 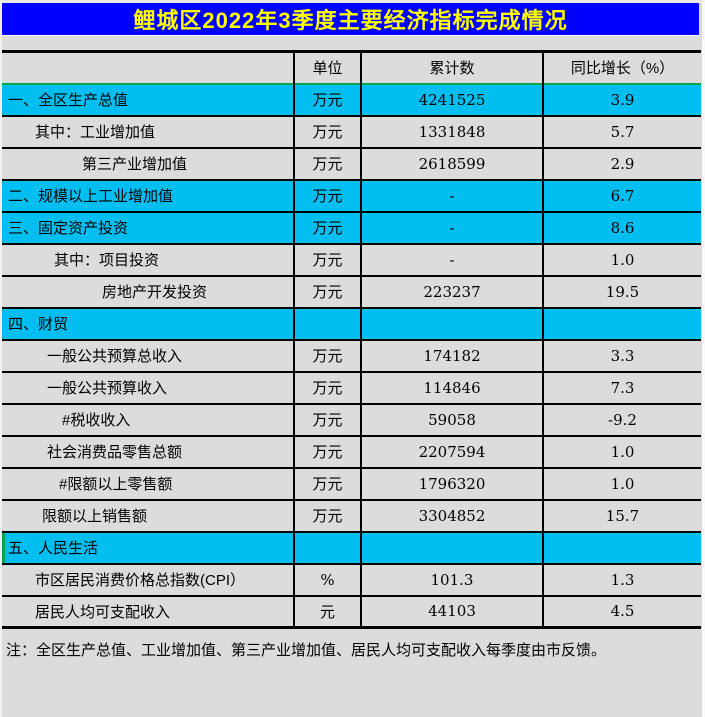 I want to click on table-row: 其中：工业增加值 万元 1331848 5.7, so click(x=351, y=131).